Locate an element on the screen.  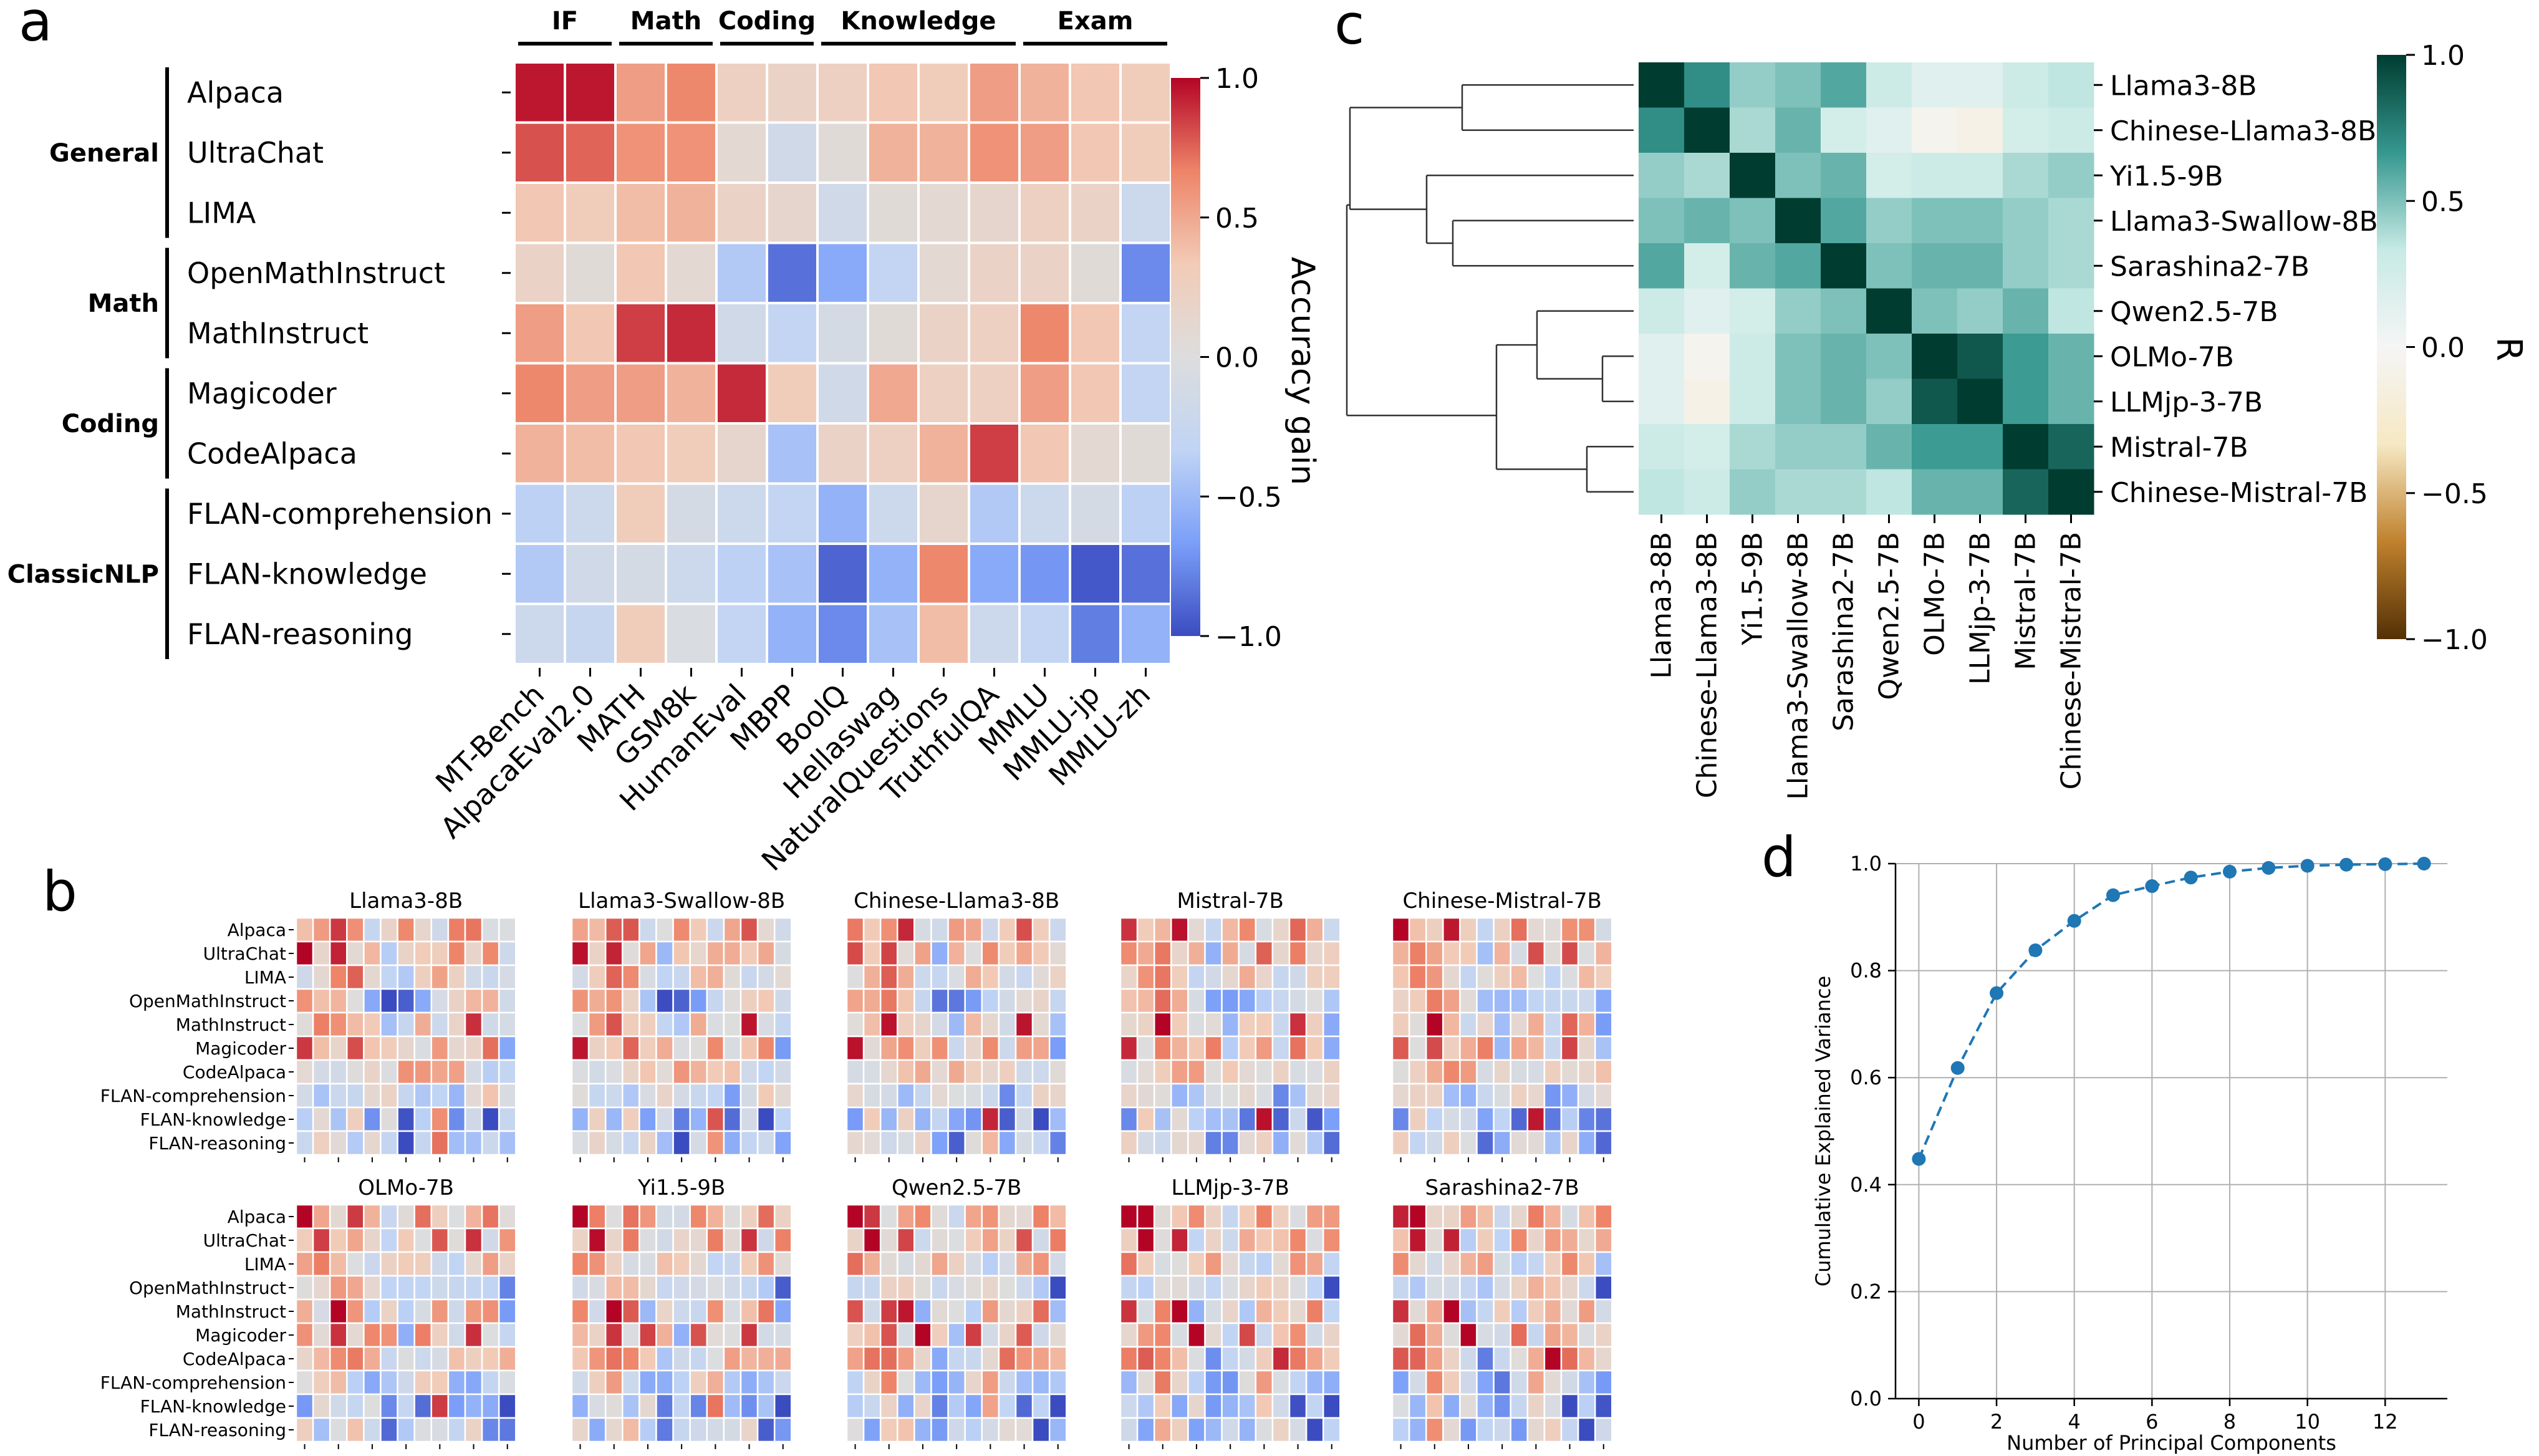
row-label-a: MathInstruct is located at coordinates (278, 333).